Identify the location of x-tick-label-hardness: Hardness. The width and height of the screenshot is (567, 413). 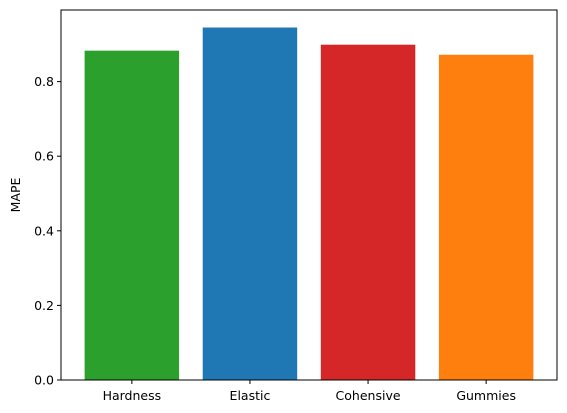
(132, 395).